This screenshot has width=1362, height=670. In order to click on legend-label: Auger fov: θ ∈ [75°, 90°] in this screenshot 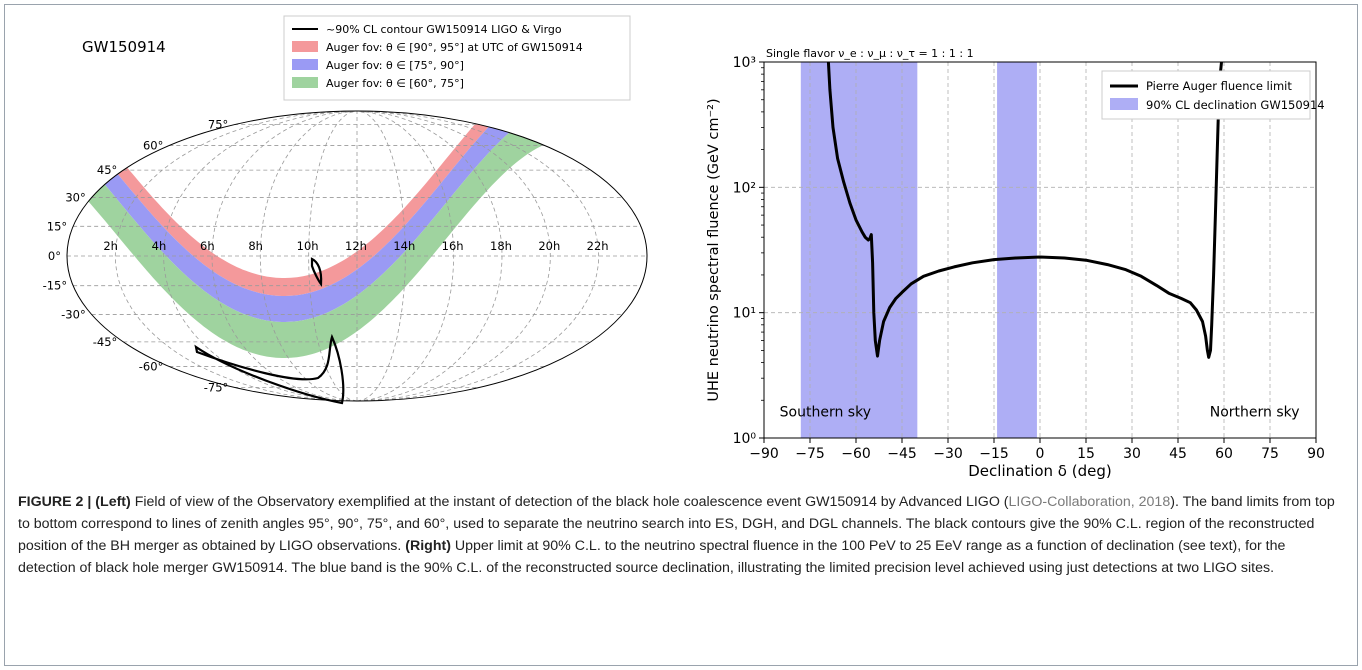, I will do `click(395, 65)`.